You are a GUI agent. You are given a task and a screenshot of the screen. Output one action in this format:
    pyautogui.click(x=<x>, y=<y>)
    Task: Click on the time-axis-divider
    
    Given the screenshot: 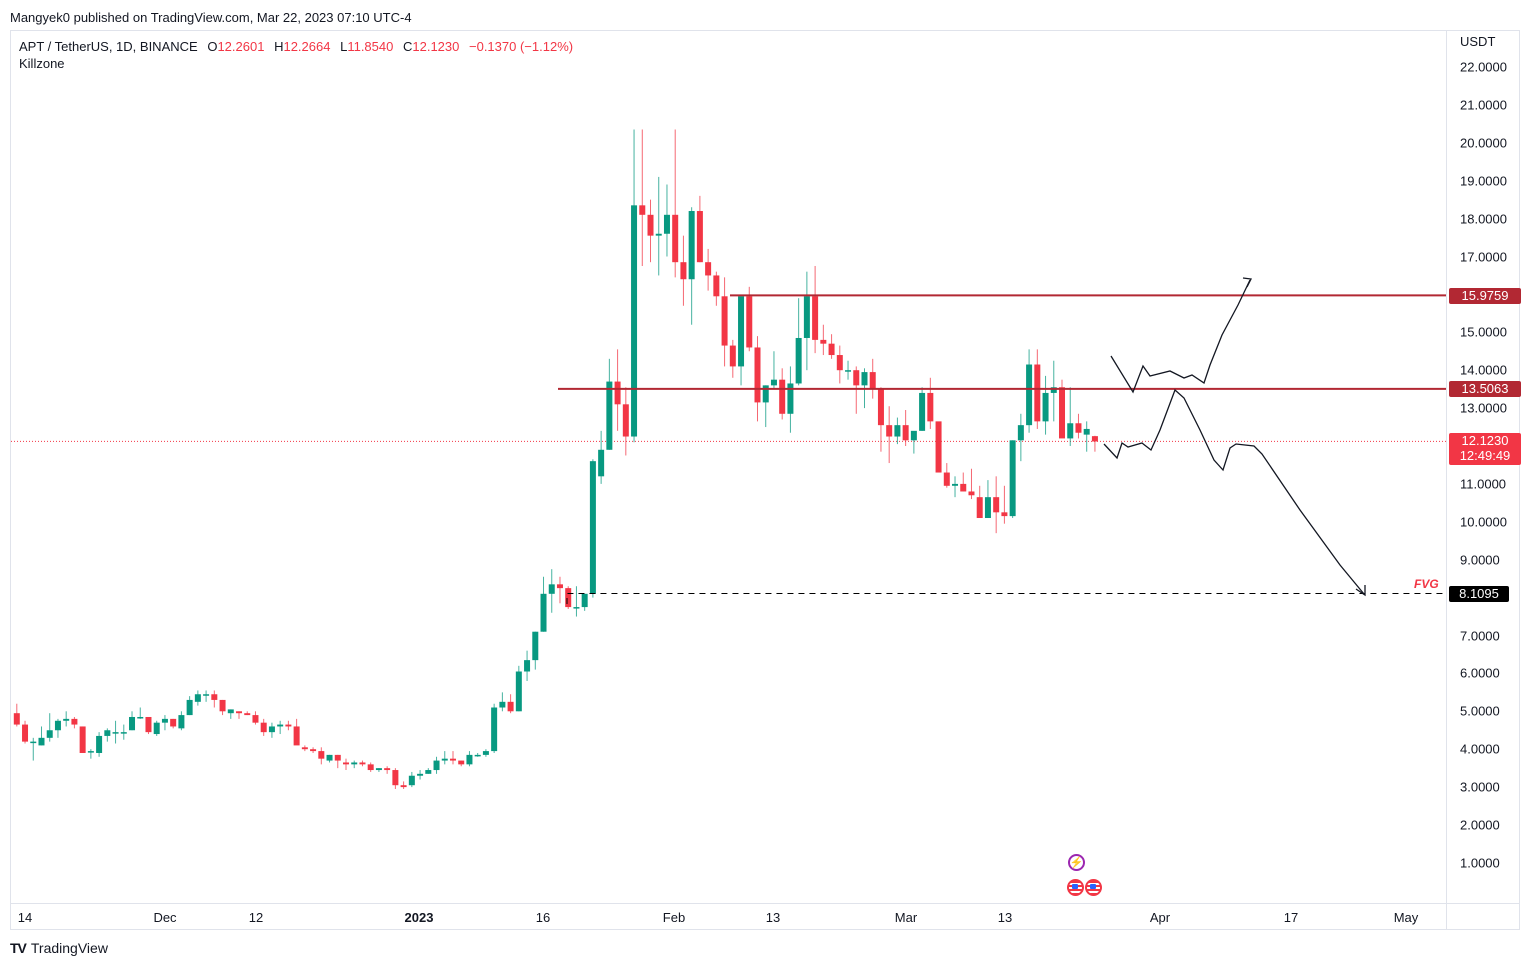 What is the action you would take?
    pyautogui.click(x=765, y=903)
    